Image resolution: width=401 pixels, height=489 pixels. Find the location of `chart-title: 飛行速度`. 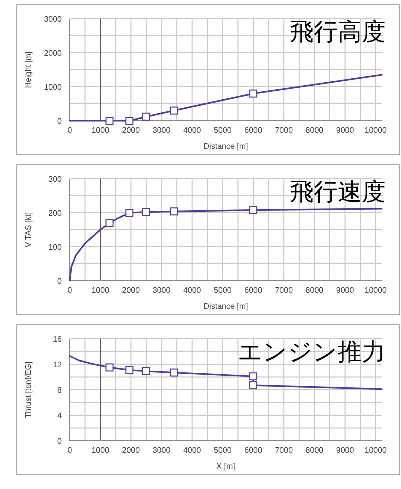

chart-title: 飛行速度 is located at coordinates (338, 192).